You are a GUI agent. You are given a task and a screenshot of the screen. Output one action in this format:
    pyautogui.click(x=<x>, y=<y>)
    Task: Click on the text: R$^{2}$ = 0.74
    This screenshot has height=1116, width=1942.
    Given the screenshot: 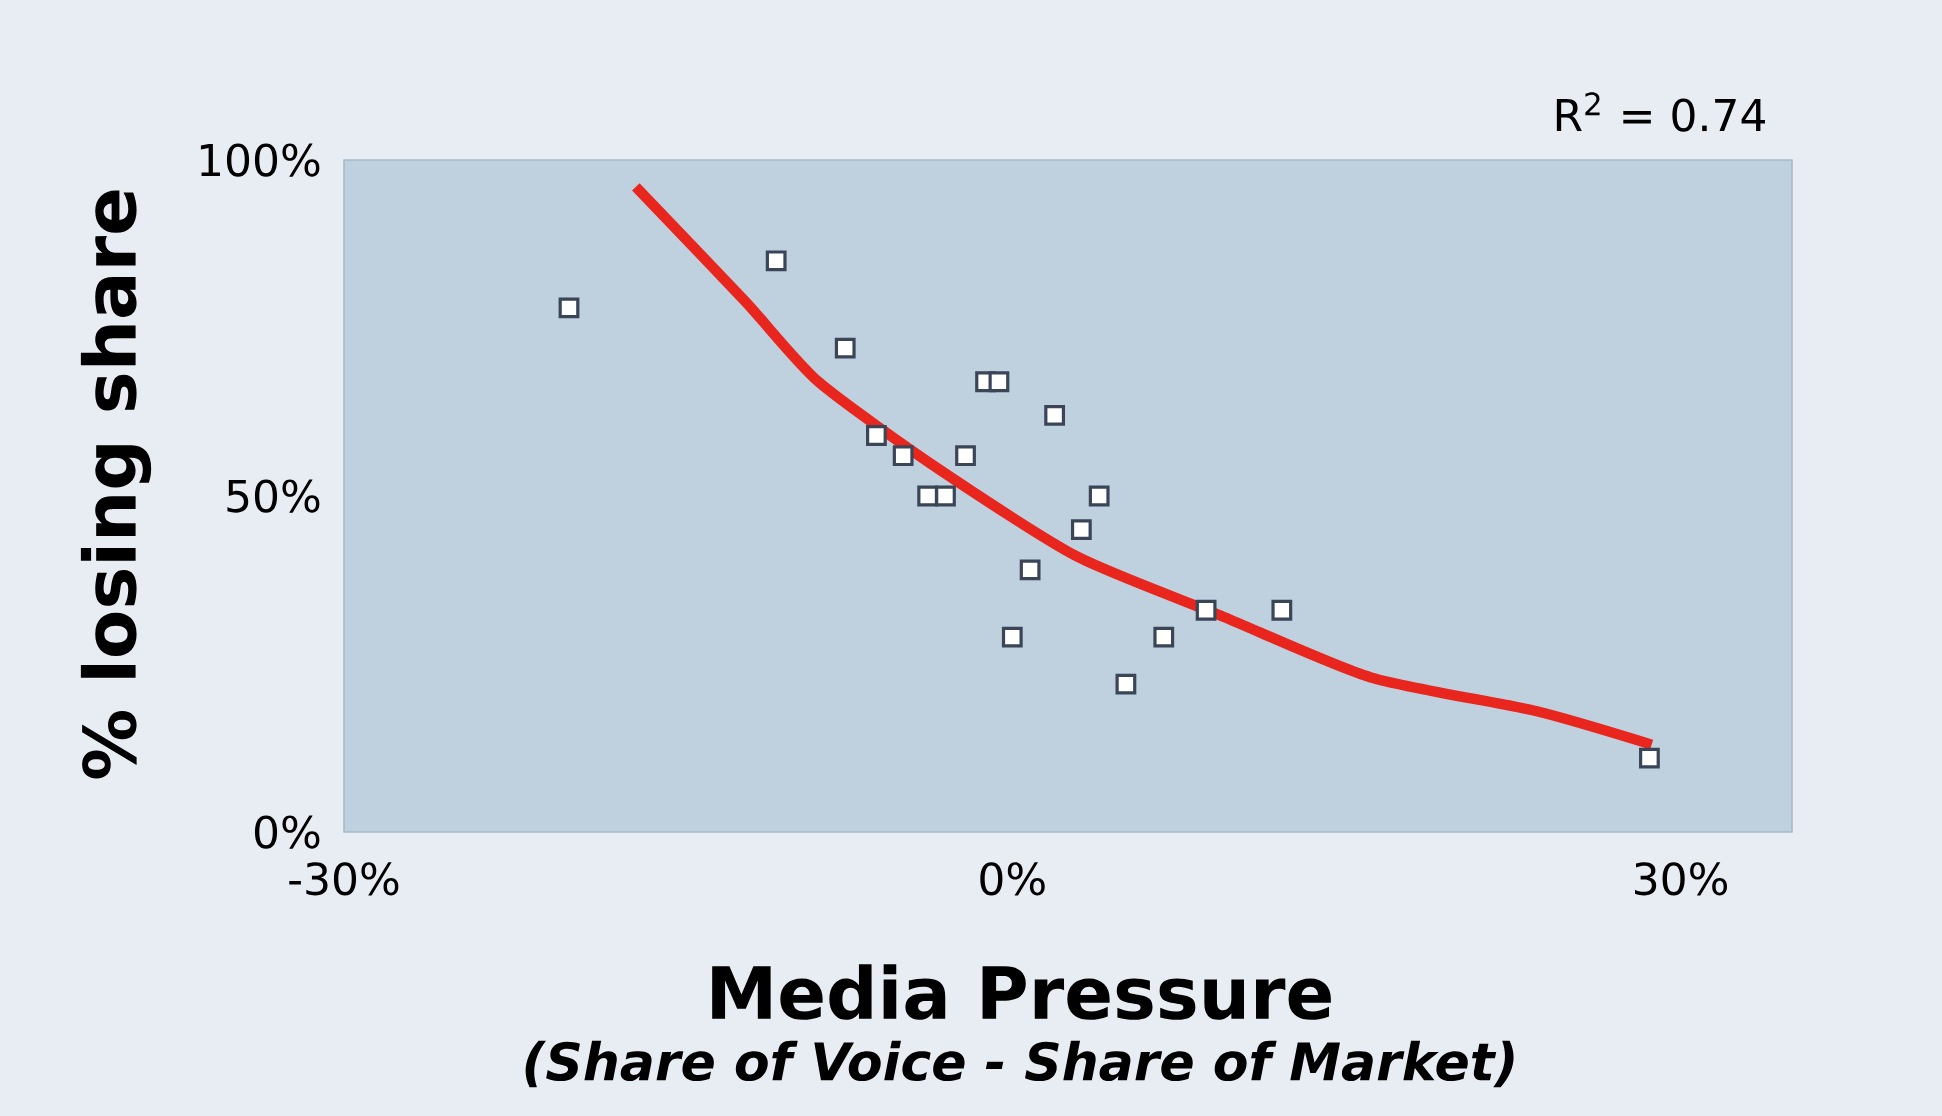 What is the action you would take?
    pyautogui.click(x=1660, y=112)
    